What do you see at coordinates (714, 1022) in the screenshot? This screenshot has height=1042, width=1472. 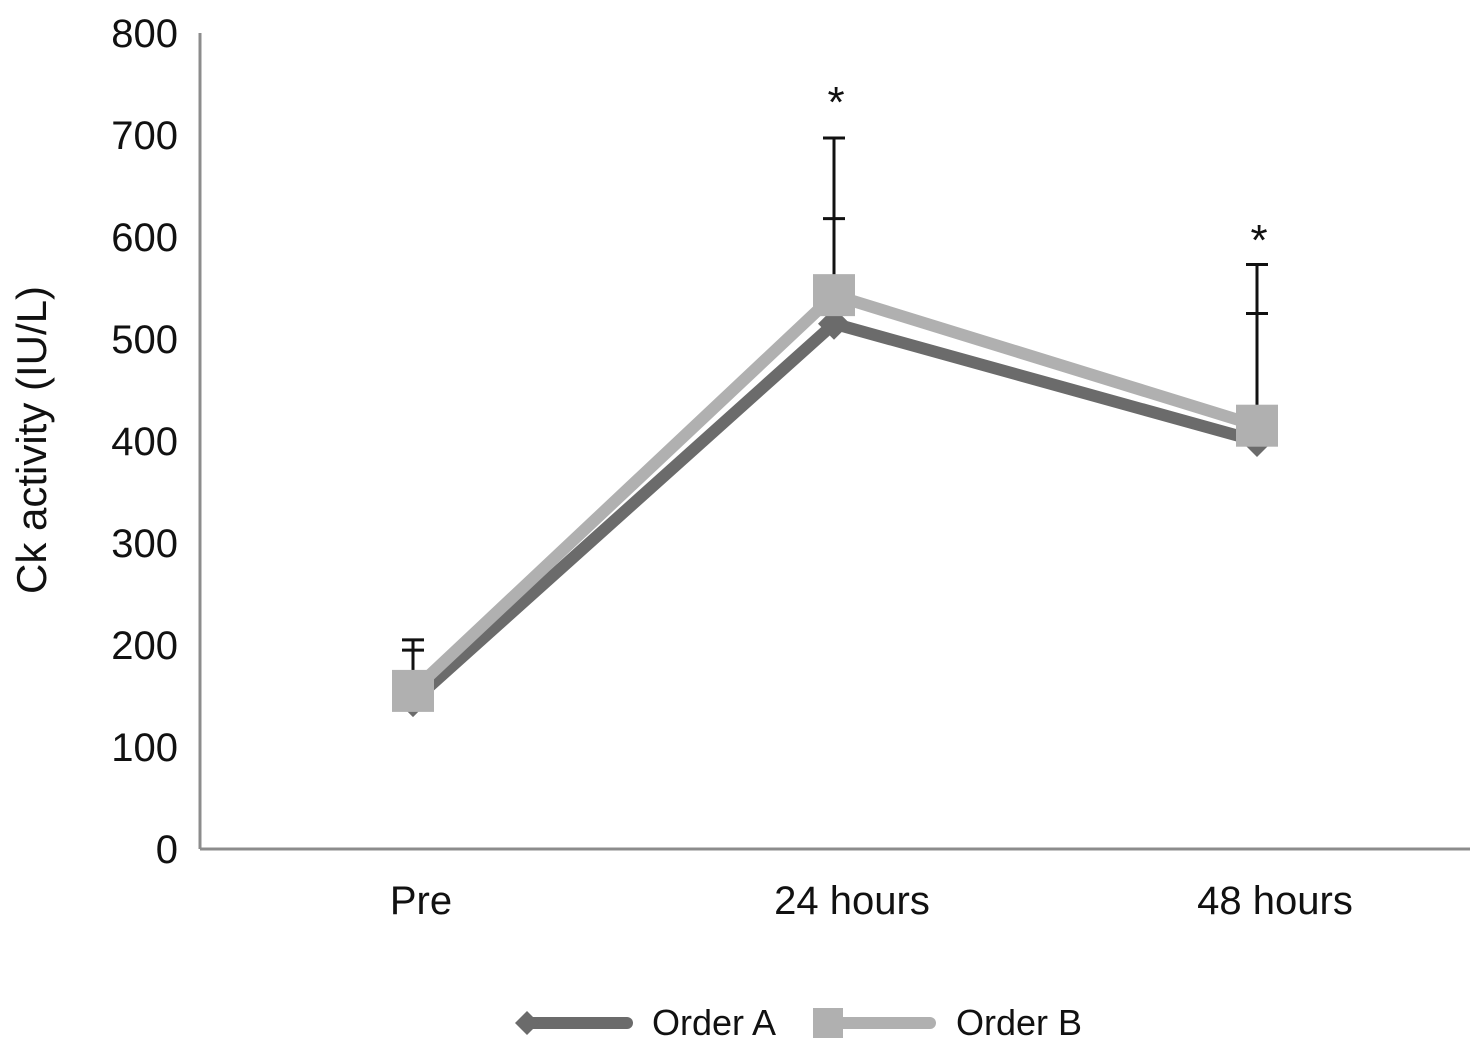 I see `legend-label-order-a: Order A` at bounding box center [714, 1022].